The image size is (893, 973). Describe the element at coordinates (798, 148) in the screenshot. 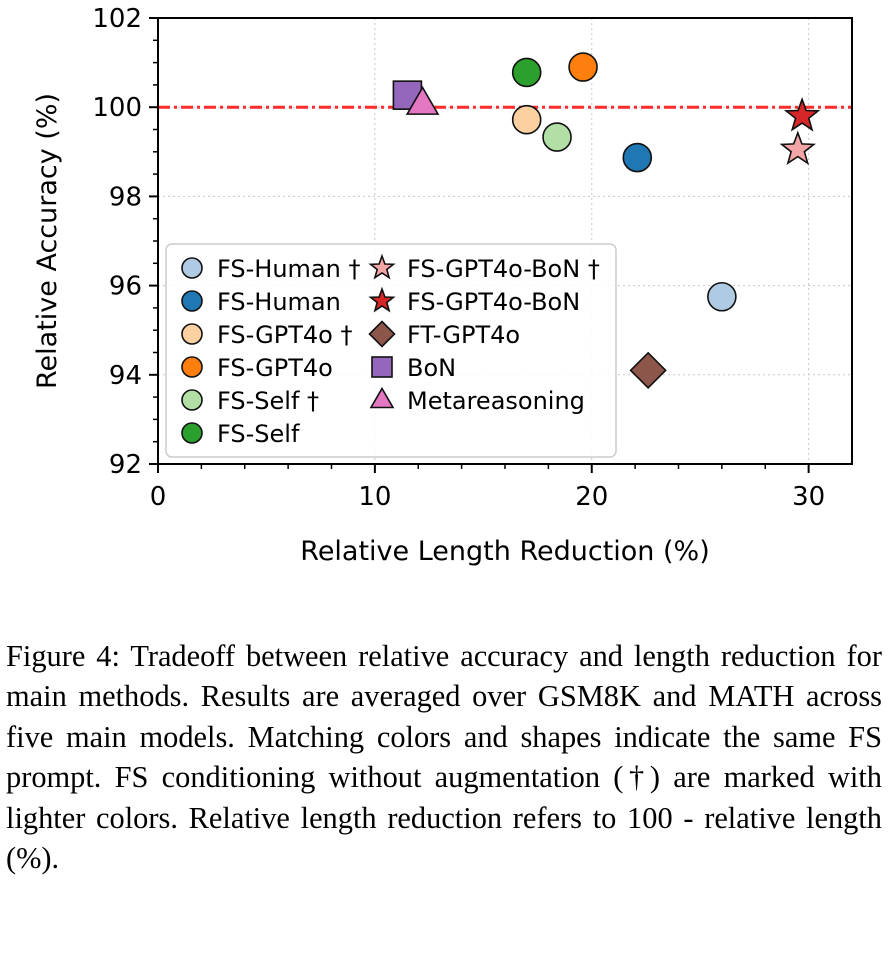

I see `data-point-fs-gpt4o-bon-` at that location.